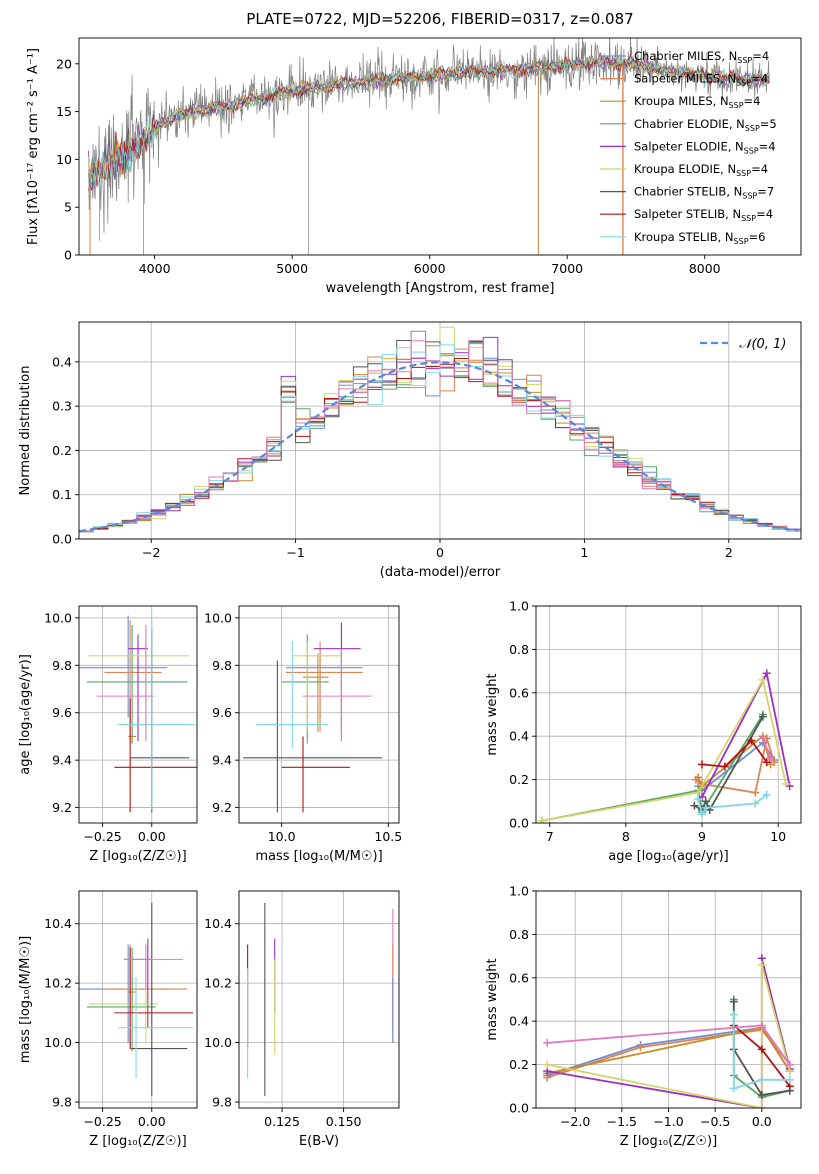  Describe the element at coordinates (440, 436) in the screenshot. I see `histogram-step` at that location.